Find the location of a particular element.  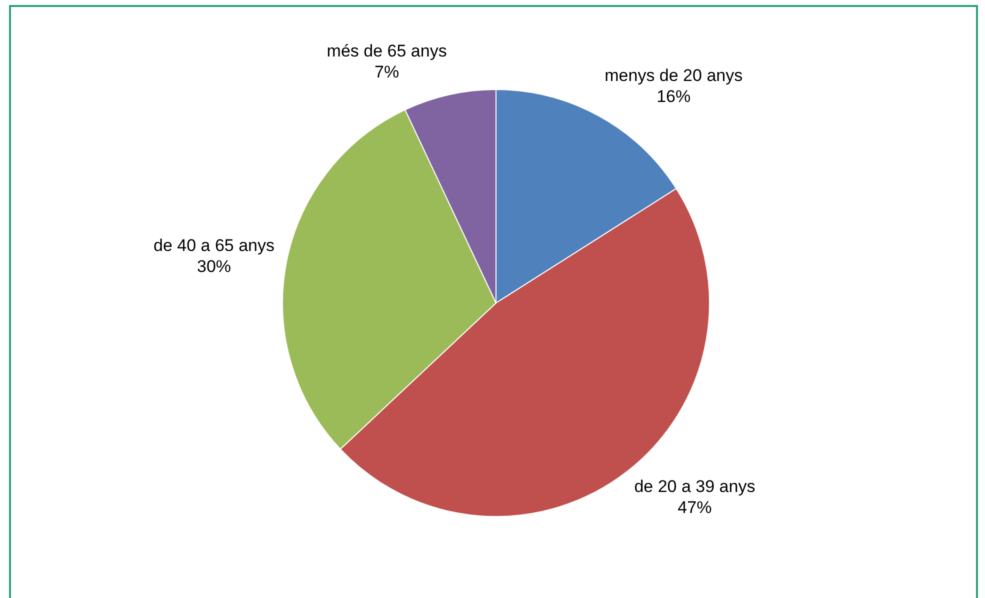

slice-label: de 20 a 39 anys is located at coordinates (695, 486).